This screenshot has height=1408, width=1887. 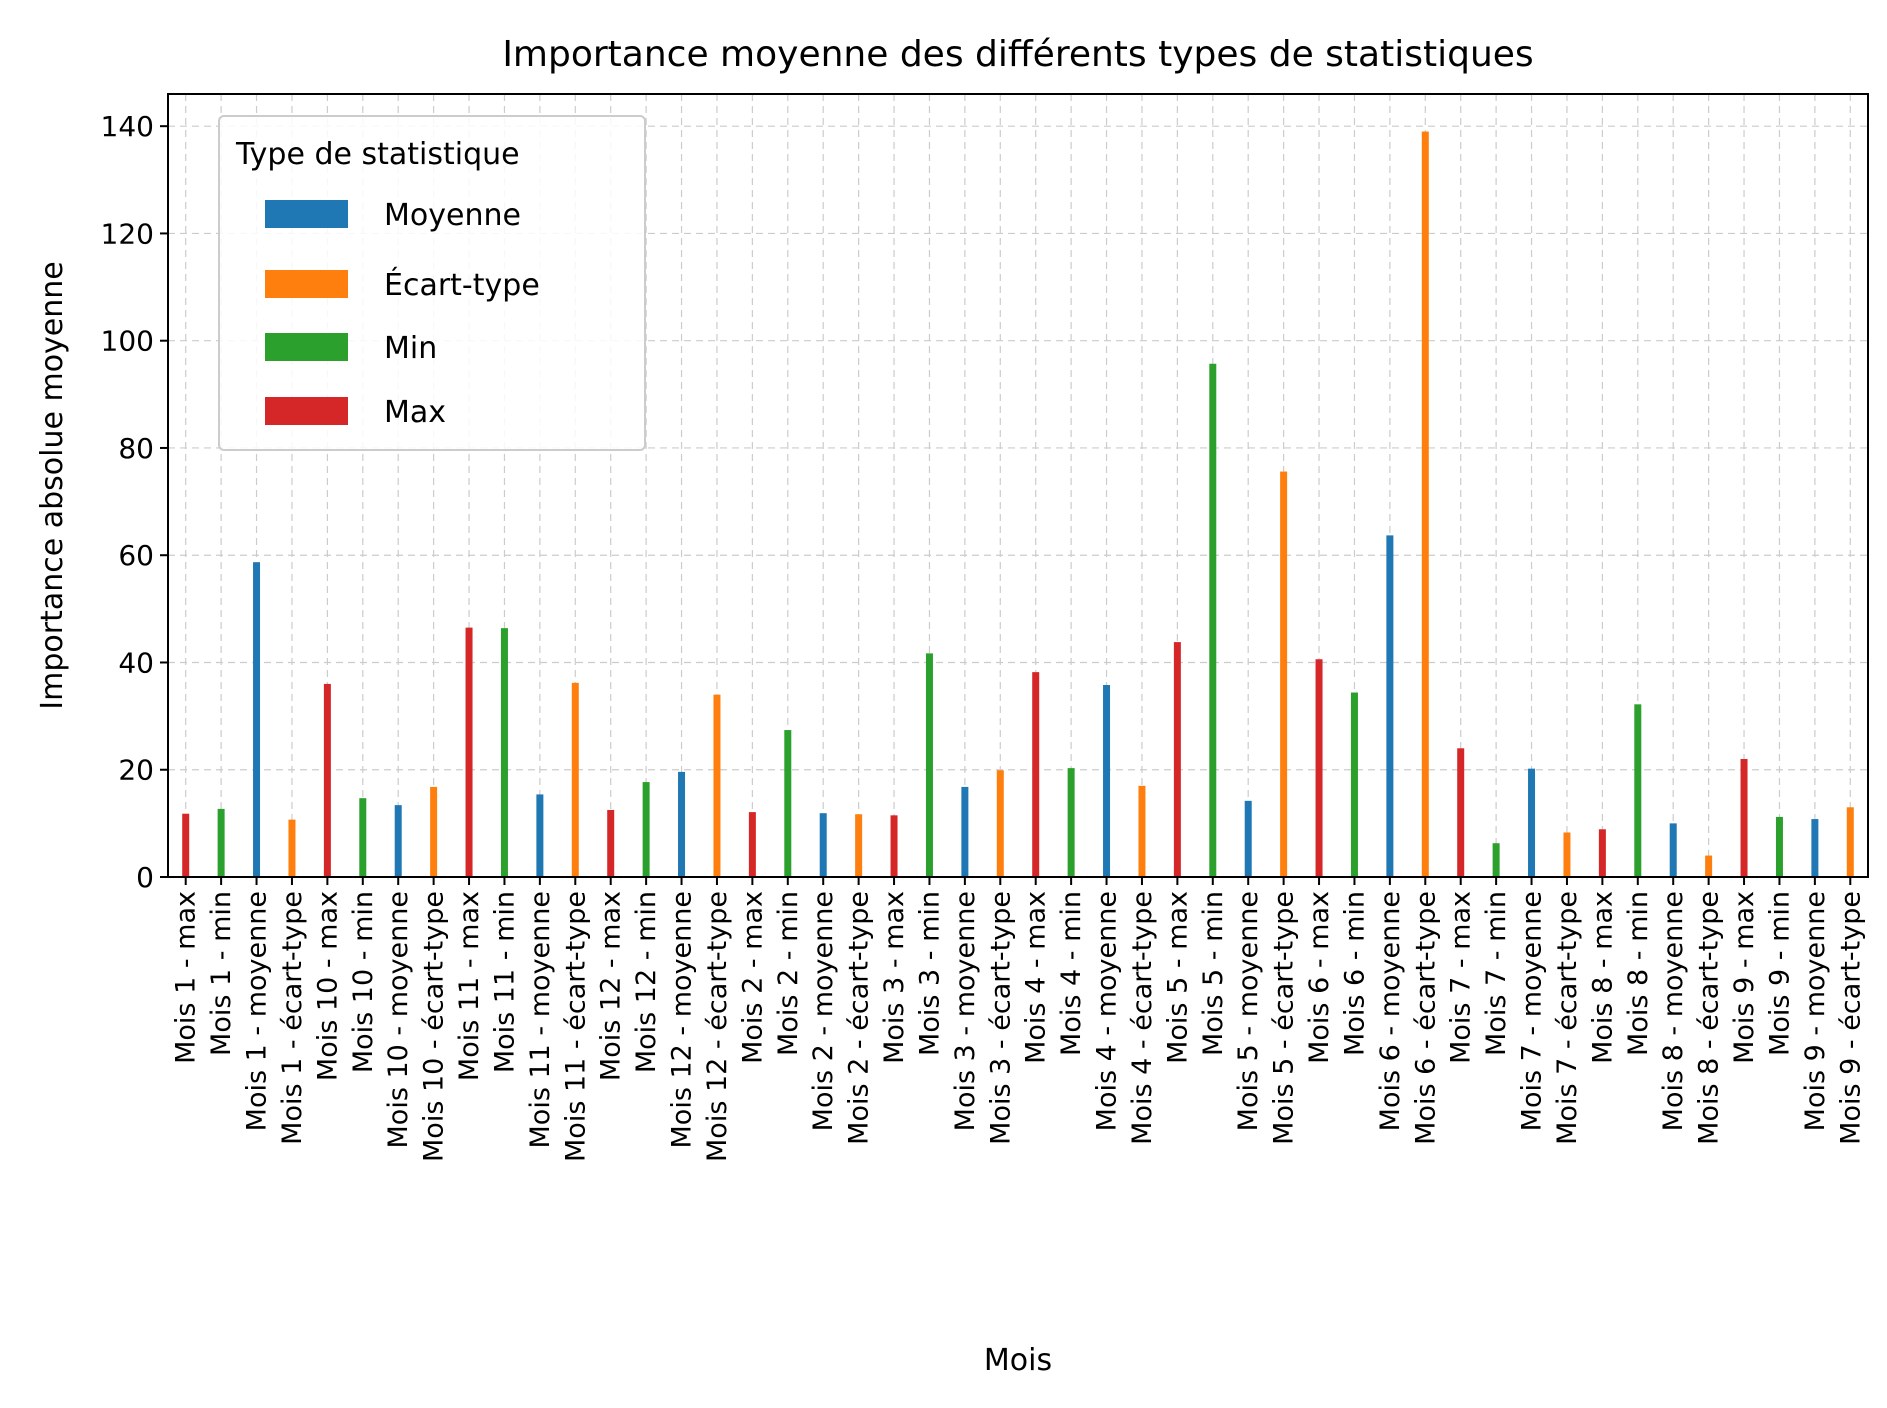 I want to click on x-tick-label: Mois 12 - moyenne, so click(x=682, y=1019).